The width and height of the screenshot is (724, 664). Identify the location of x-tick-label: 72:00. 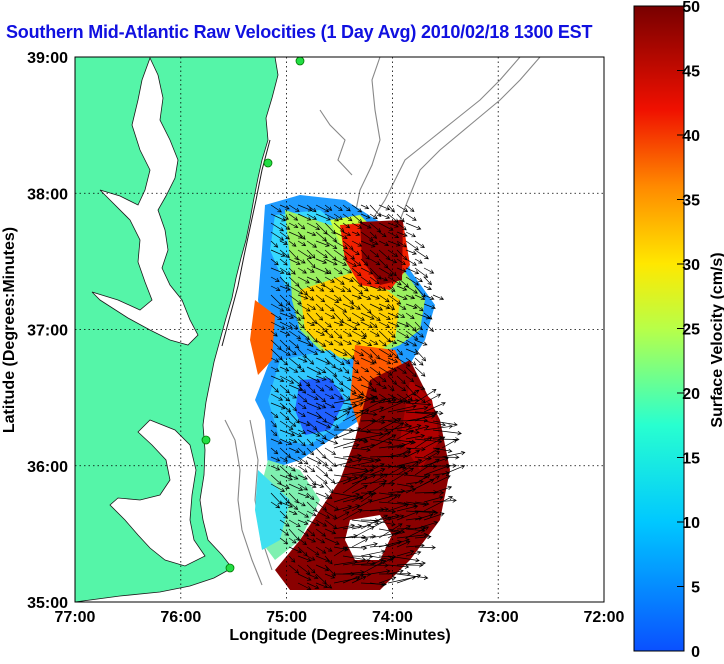
(604, 617).